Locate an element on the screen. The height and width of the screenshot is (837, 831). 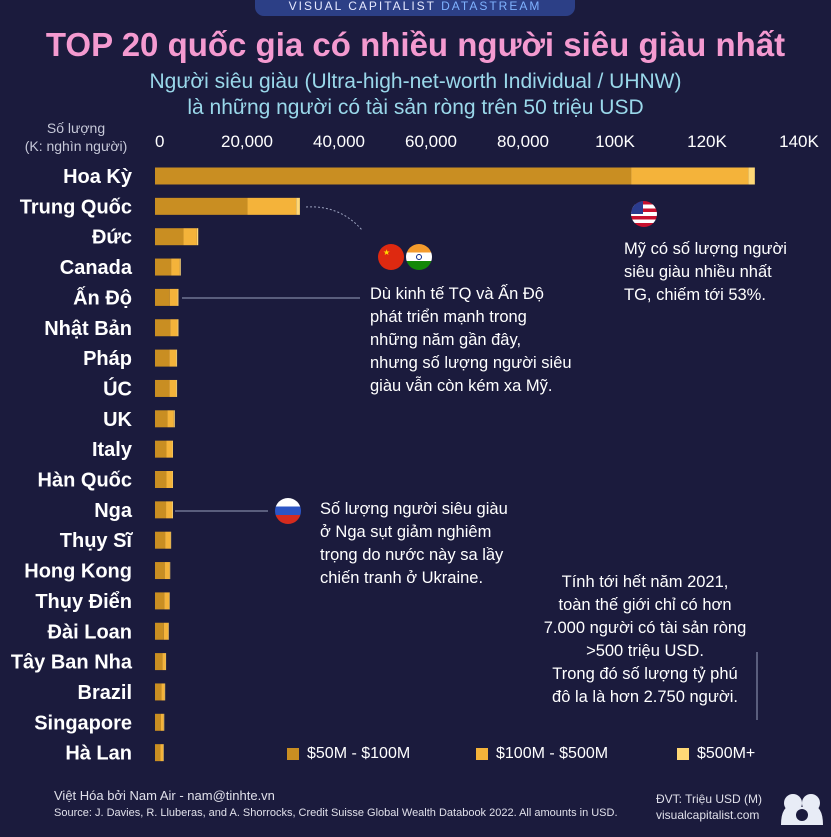
china-connector-line is located at coordinates (334, 218).